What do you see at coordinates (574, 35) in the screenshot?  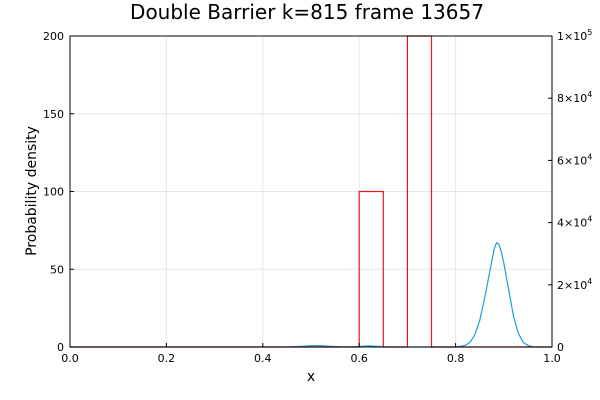 I see `y2-tick-label: 1×10⁵` at bounding box center [574, 35].